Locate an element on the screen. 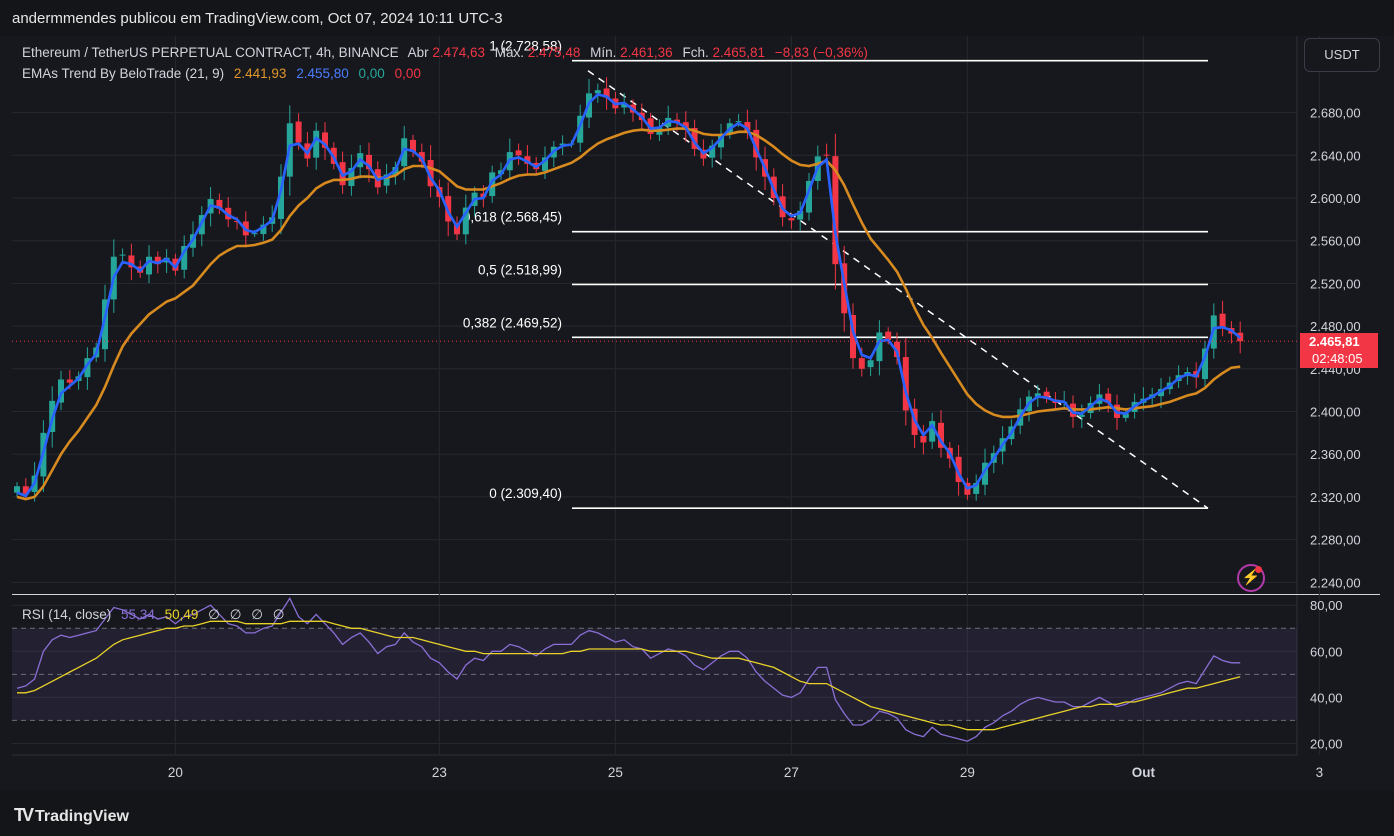  time-tick-label: 27 is located at coordinates (791, 772).